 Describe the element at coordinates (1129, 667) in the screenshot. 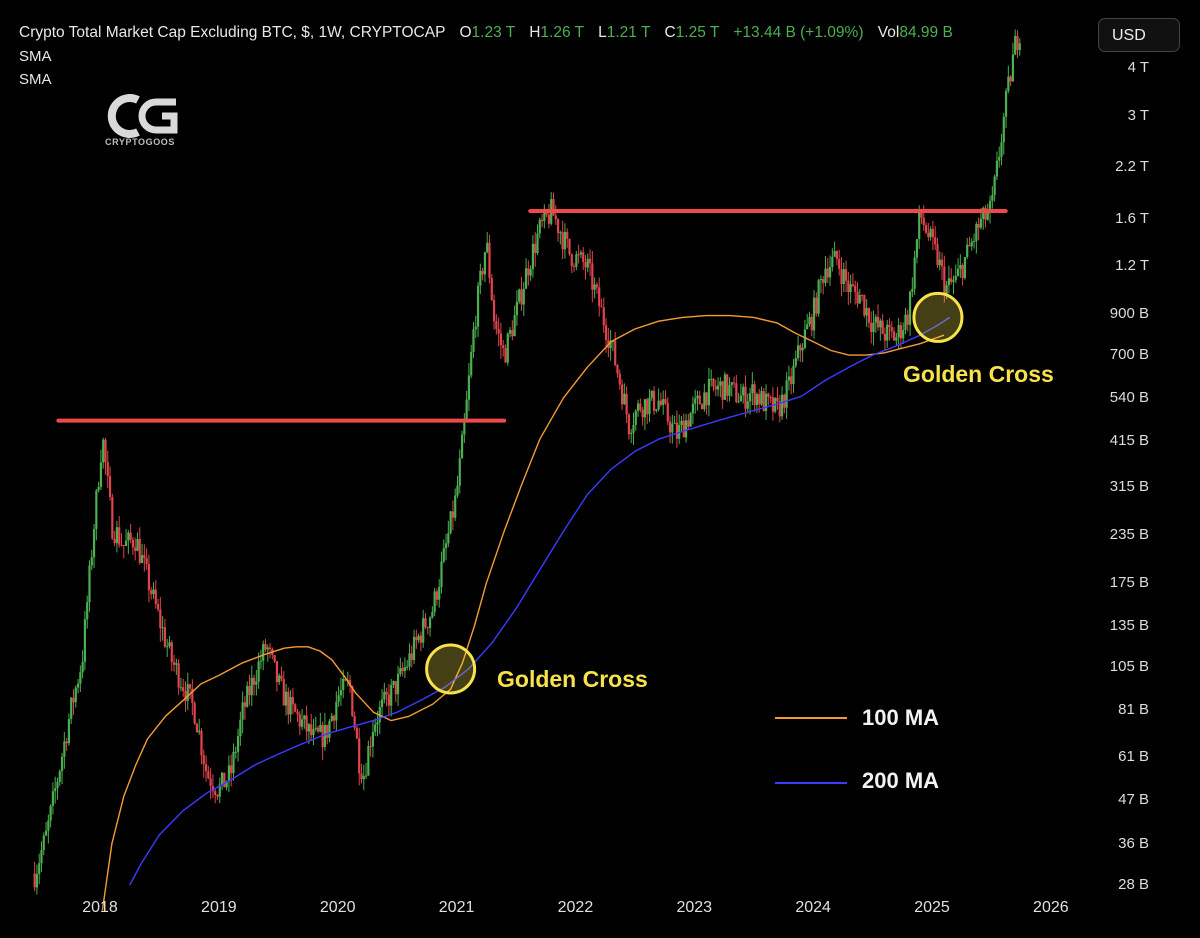

I see `y-tick-label: 105 B` at that location.